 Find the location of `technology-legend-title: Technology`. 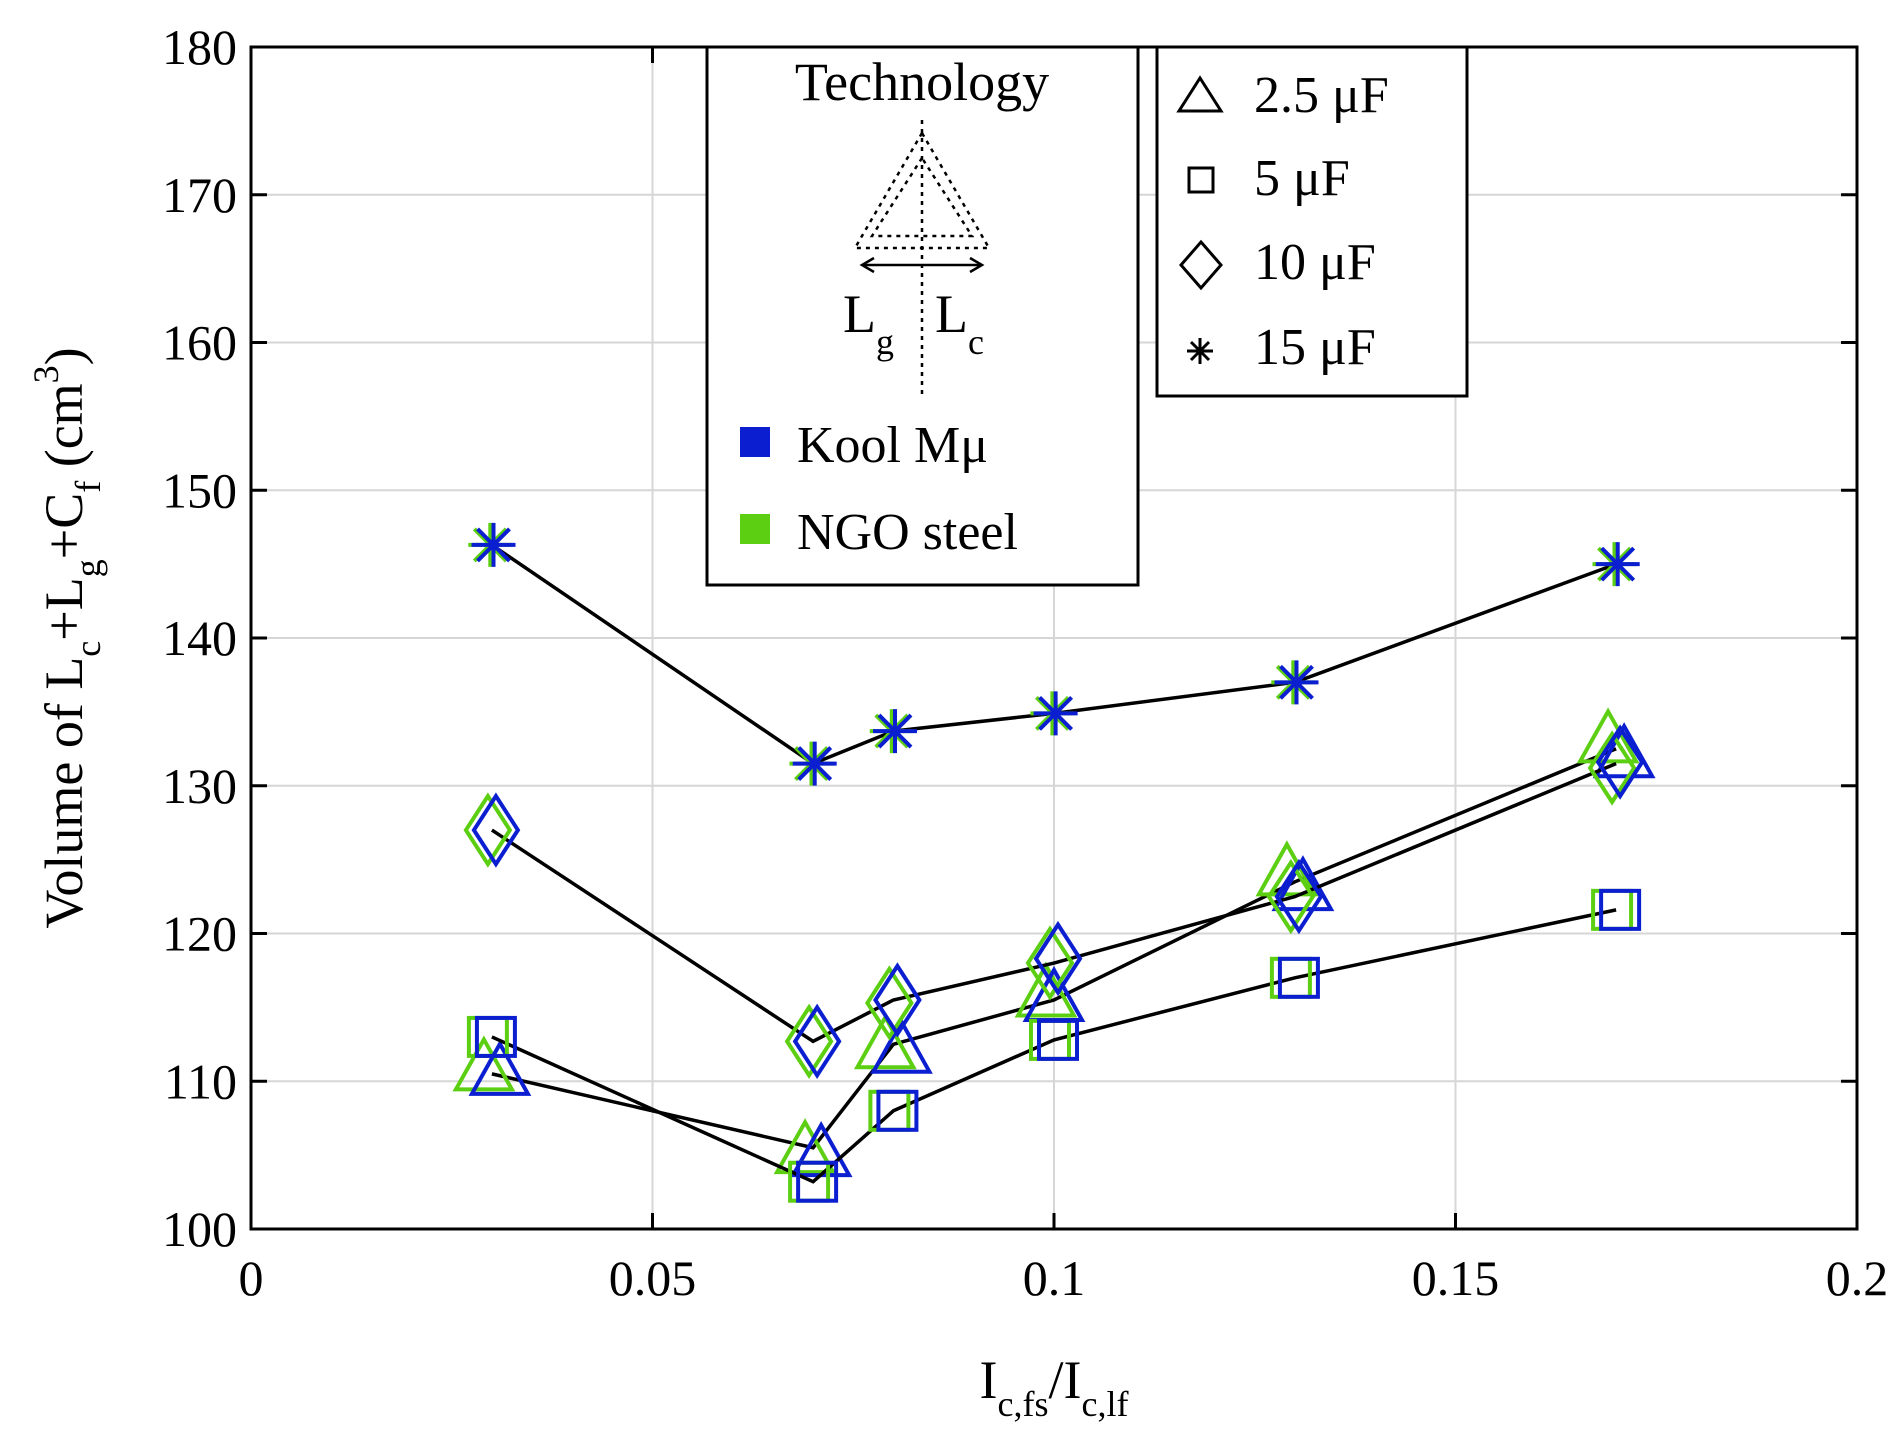

technology-legend-title: Technology is located at coordinates (922, 82).